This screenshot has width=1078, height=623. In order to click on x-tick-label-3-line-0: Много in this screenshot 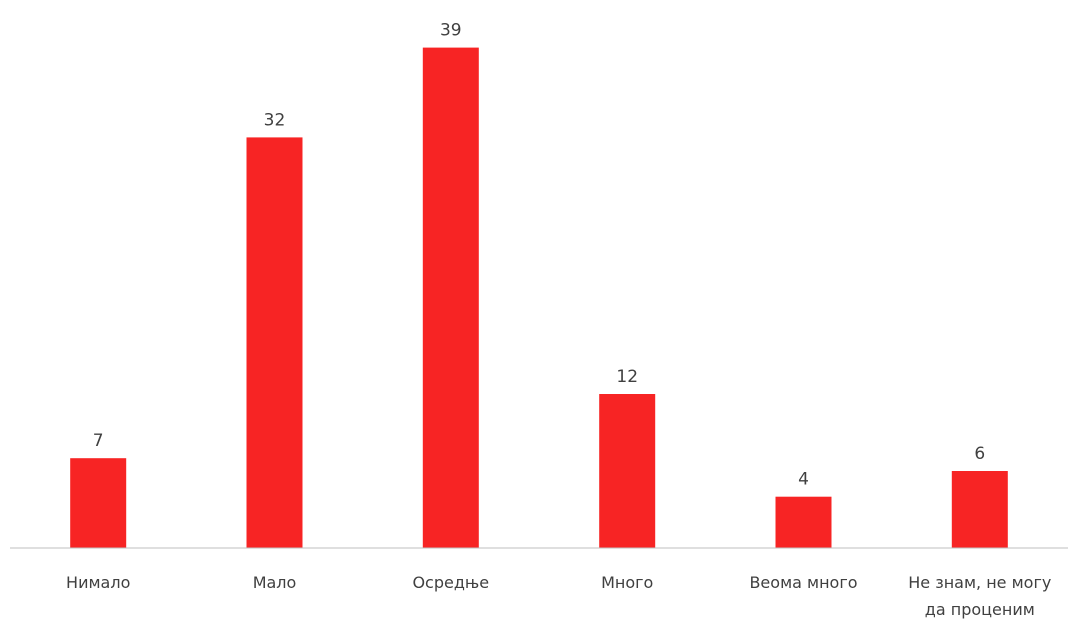, I will do `click(627, 582)`.